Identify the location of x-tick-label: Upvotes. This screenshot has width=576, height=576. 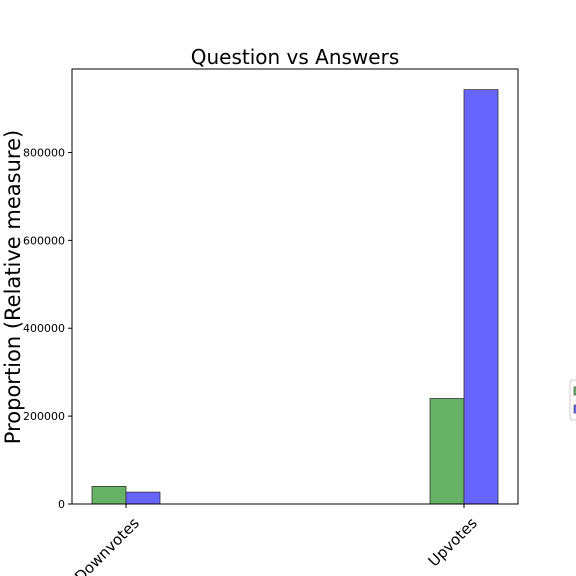
(453, 542).